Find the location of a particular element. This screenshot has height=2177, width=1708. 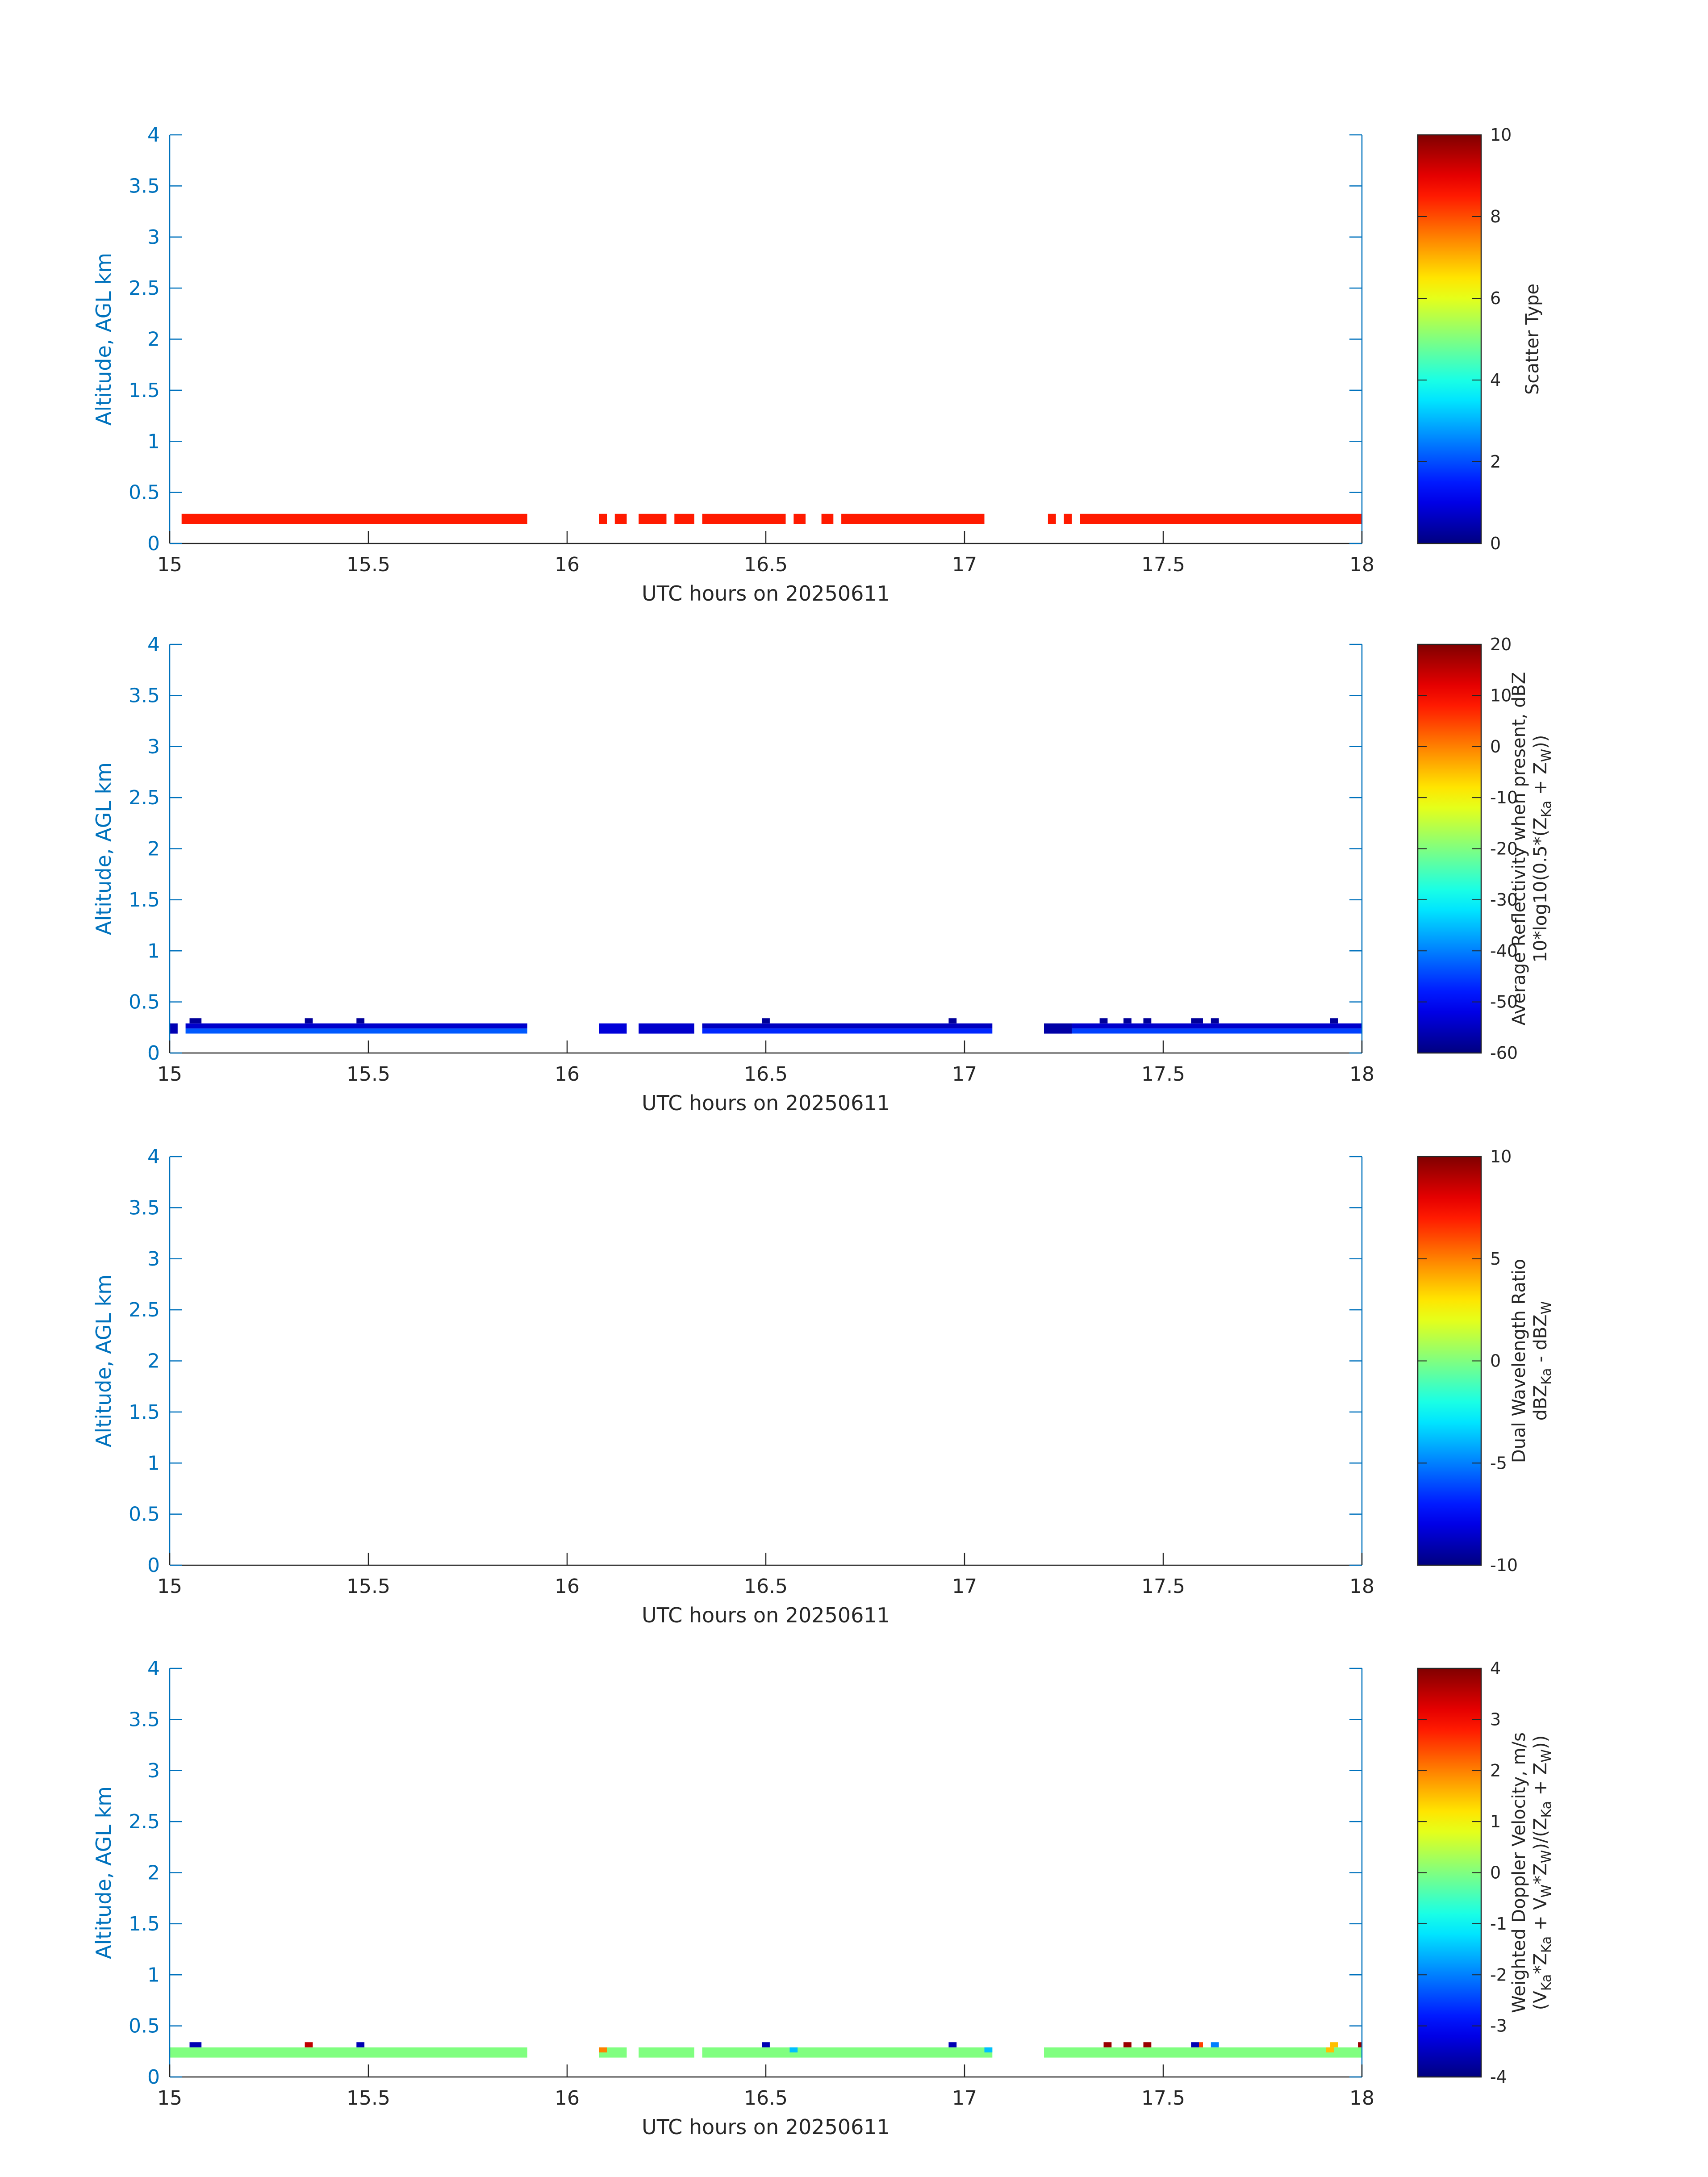

colorbar: 0 2 4 6 8 10 Scatter Type is located at coordinates (1480, 339).